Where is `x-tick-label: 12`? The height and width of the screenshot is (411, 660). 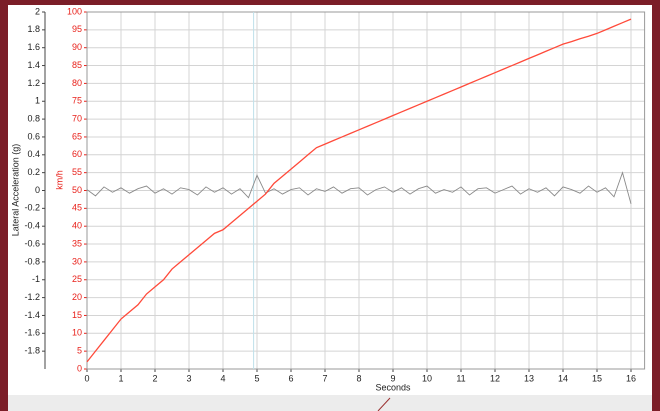
x-tick-label: 12 is located at coordinates (495, 378).